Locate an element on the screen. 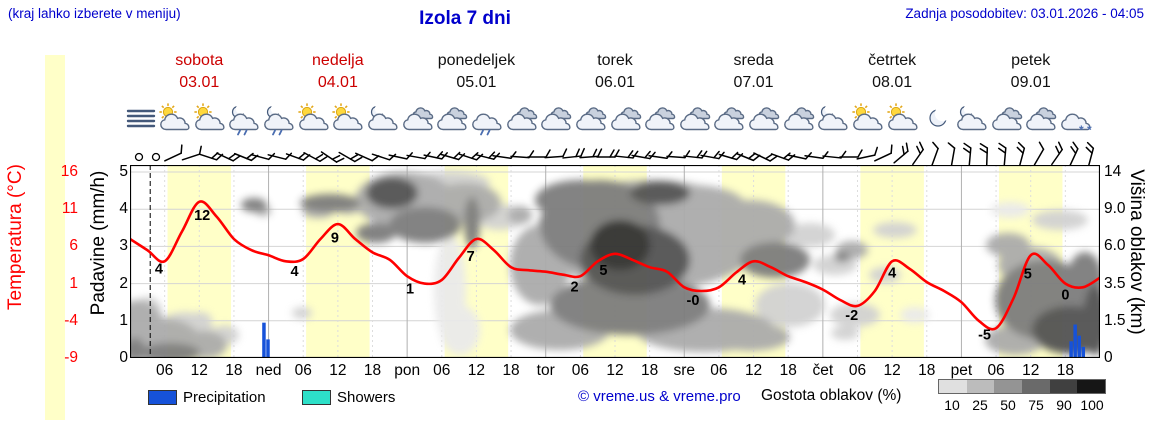 Image resolution: width=1152 pixels, height=443 pixels. cloud-density-scale is located at coordinates (1022, 386).